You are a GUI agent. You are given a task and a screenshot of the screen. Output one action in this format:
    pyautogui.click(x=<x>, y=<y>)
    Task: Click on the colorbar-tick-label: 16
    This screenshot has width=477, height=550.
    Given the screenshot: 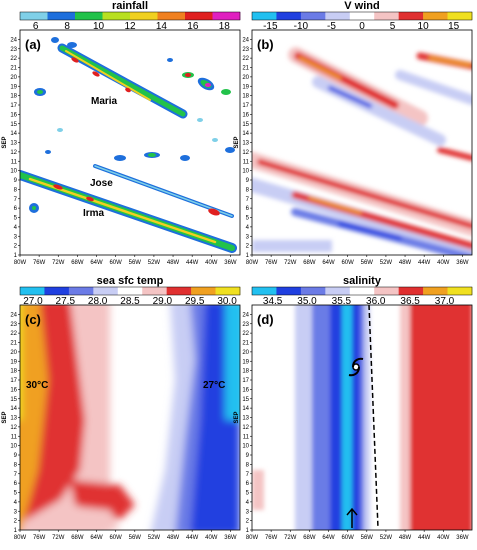 What is the action you would take?
    pyautogui.click(x=193, y=26)
    